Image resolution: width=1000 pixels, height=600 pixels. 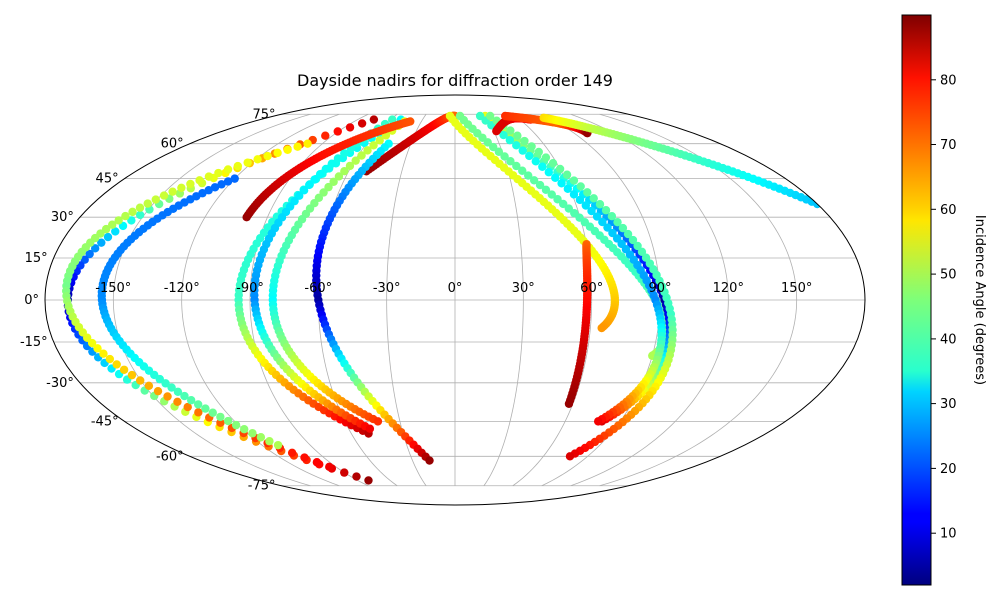 I want to click on colorbar-tick-label: 60, so click(x=948, y=210).